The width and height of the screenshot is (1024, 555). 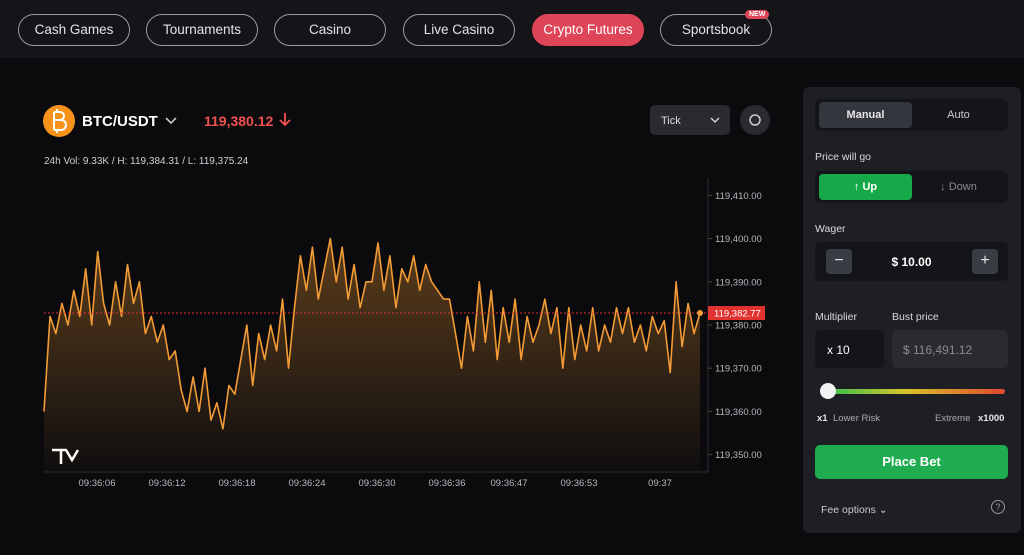 What do you see at coordinates (958, 115) in the screenshot?
I see `mode-auto: Auto` at bounding box center [958, 115].